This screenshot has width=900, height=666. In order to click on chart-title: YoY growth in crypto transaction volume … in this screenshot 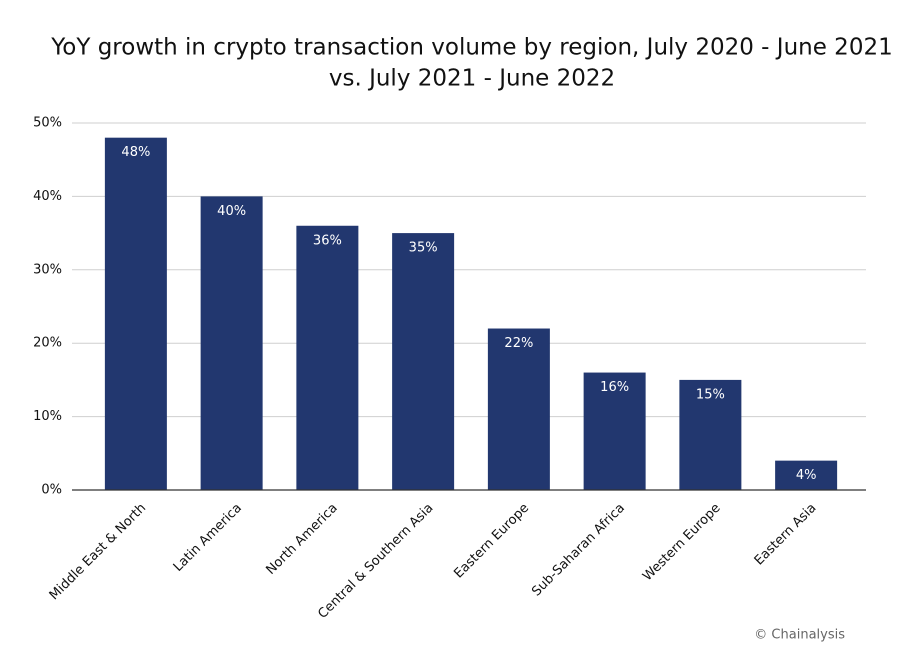, I will do `click(471, 48)`.